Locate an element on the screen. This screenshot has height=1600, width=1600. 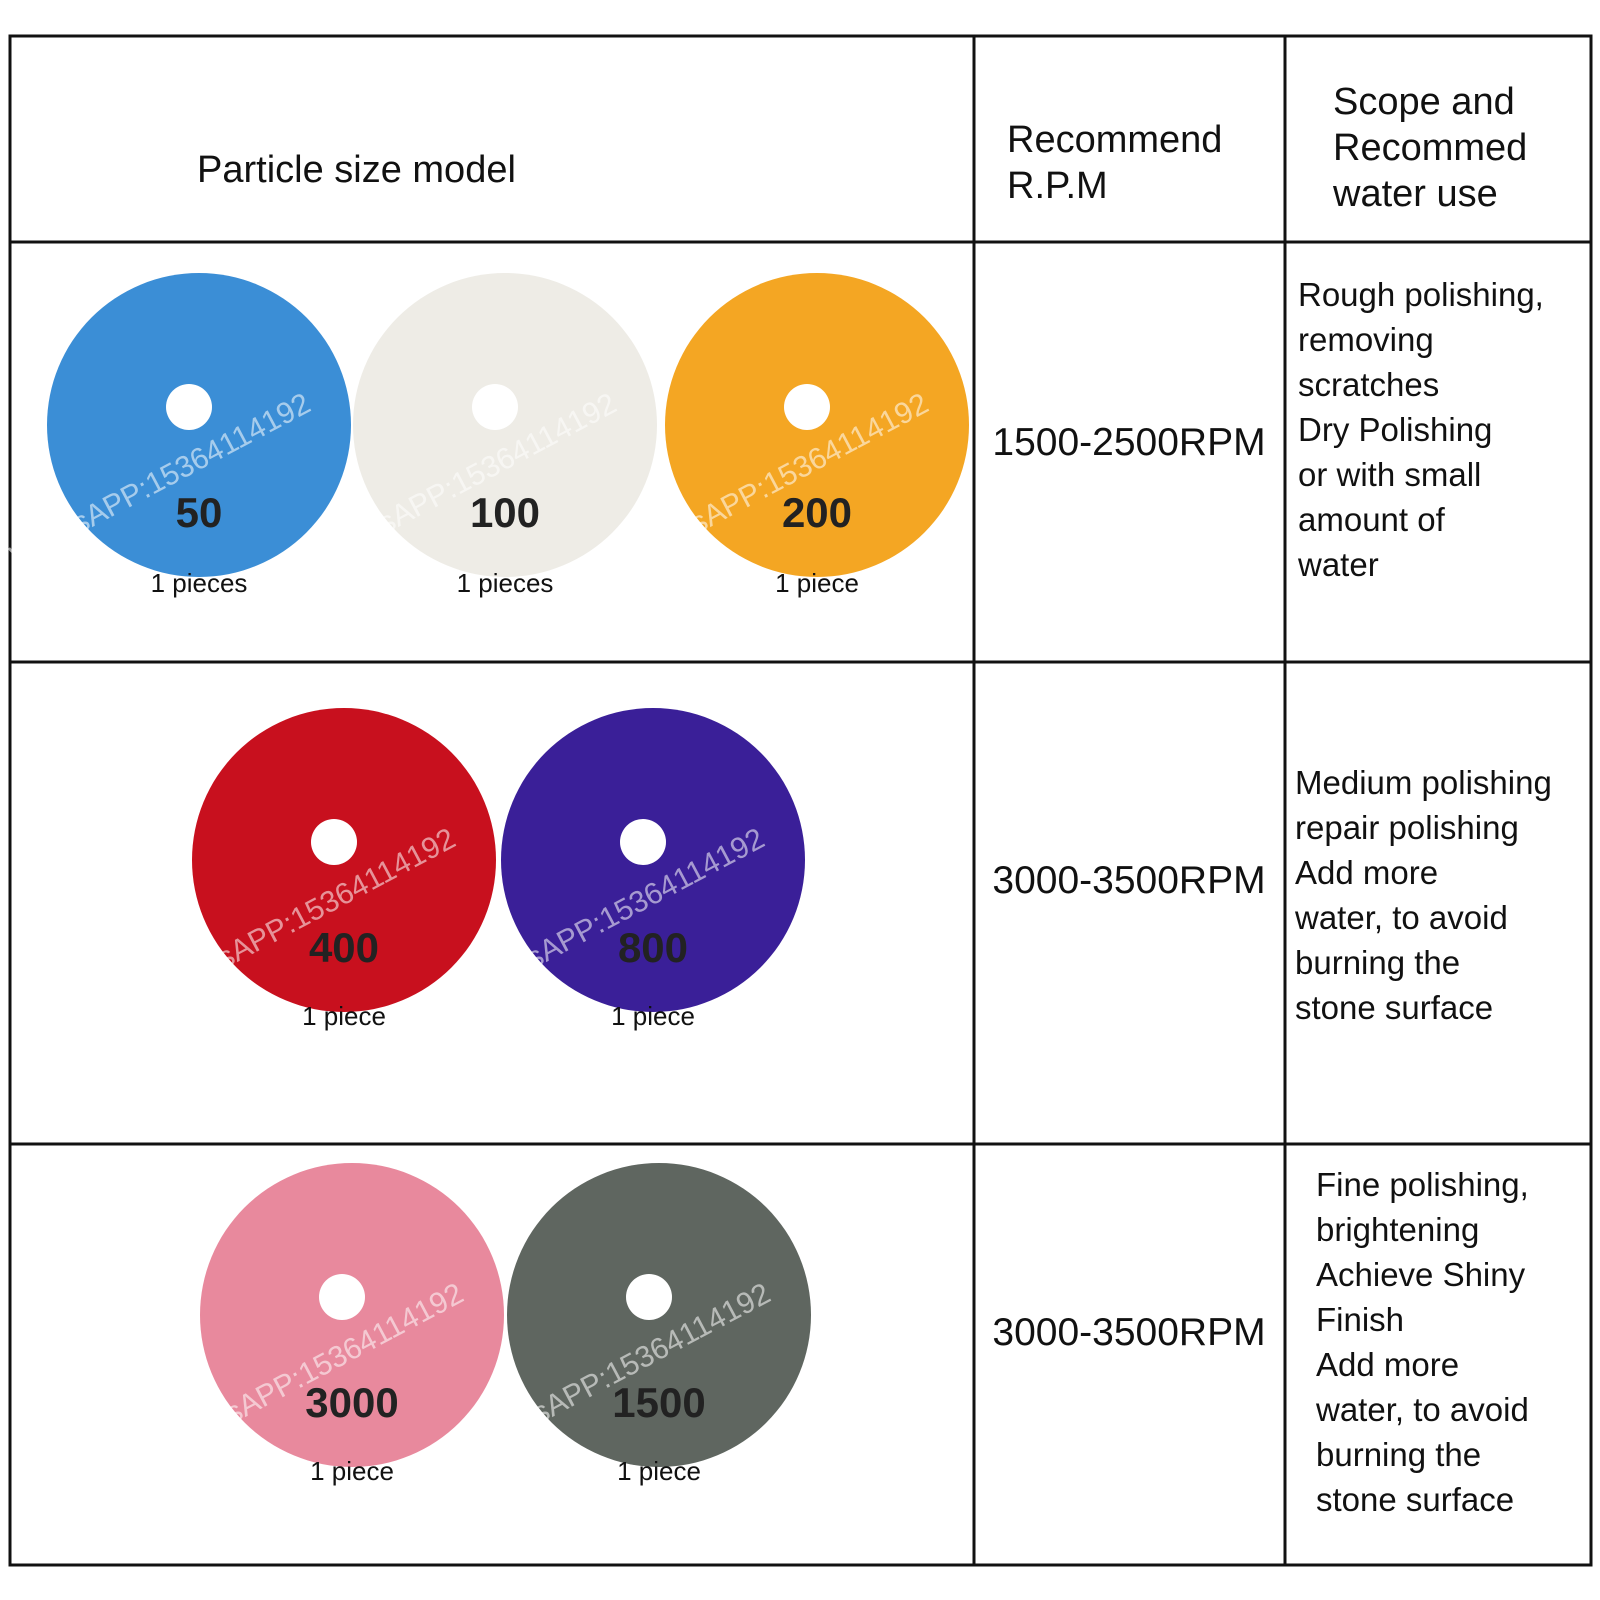
scope-line: Finish is located at coordinates (1360, 1319).